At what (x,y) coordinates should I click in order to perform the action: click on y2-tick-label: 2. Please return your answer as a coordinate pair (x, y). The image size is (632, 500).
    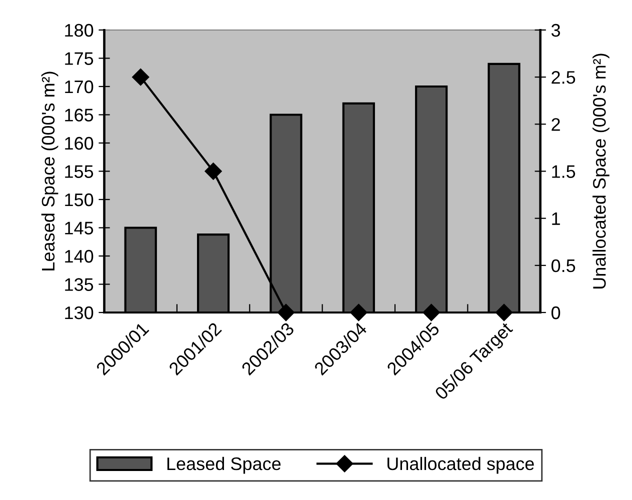
    Looking at the image, I should click on (556, 124).